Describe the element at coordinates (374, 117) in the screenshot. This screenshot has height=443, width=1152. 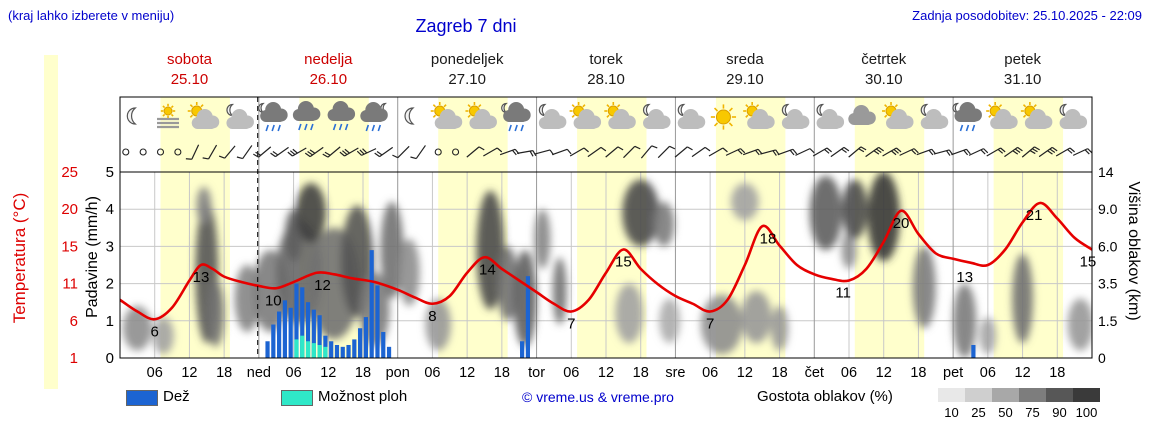
I see `rain-moon-icon` at that location.